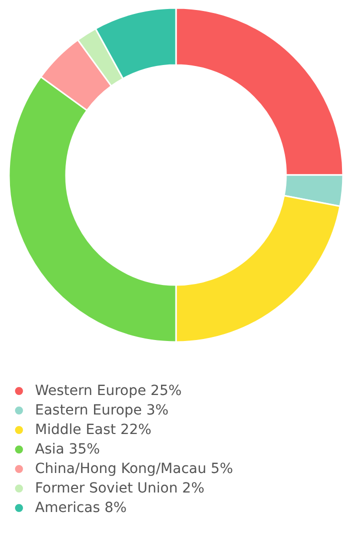  What do you see at coordinates (108, 391) in the screenshot?
I see `legend-label: Western Europe 25%` at bounding box center [108, 391].